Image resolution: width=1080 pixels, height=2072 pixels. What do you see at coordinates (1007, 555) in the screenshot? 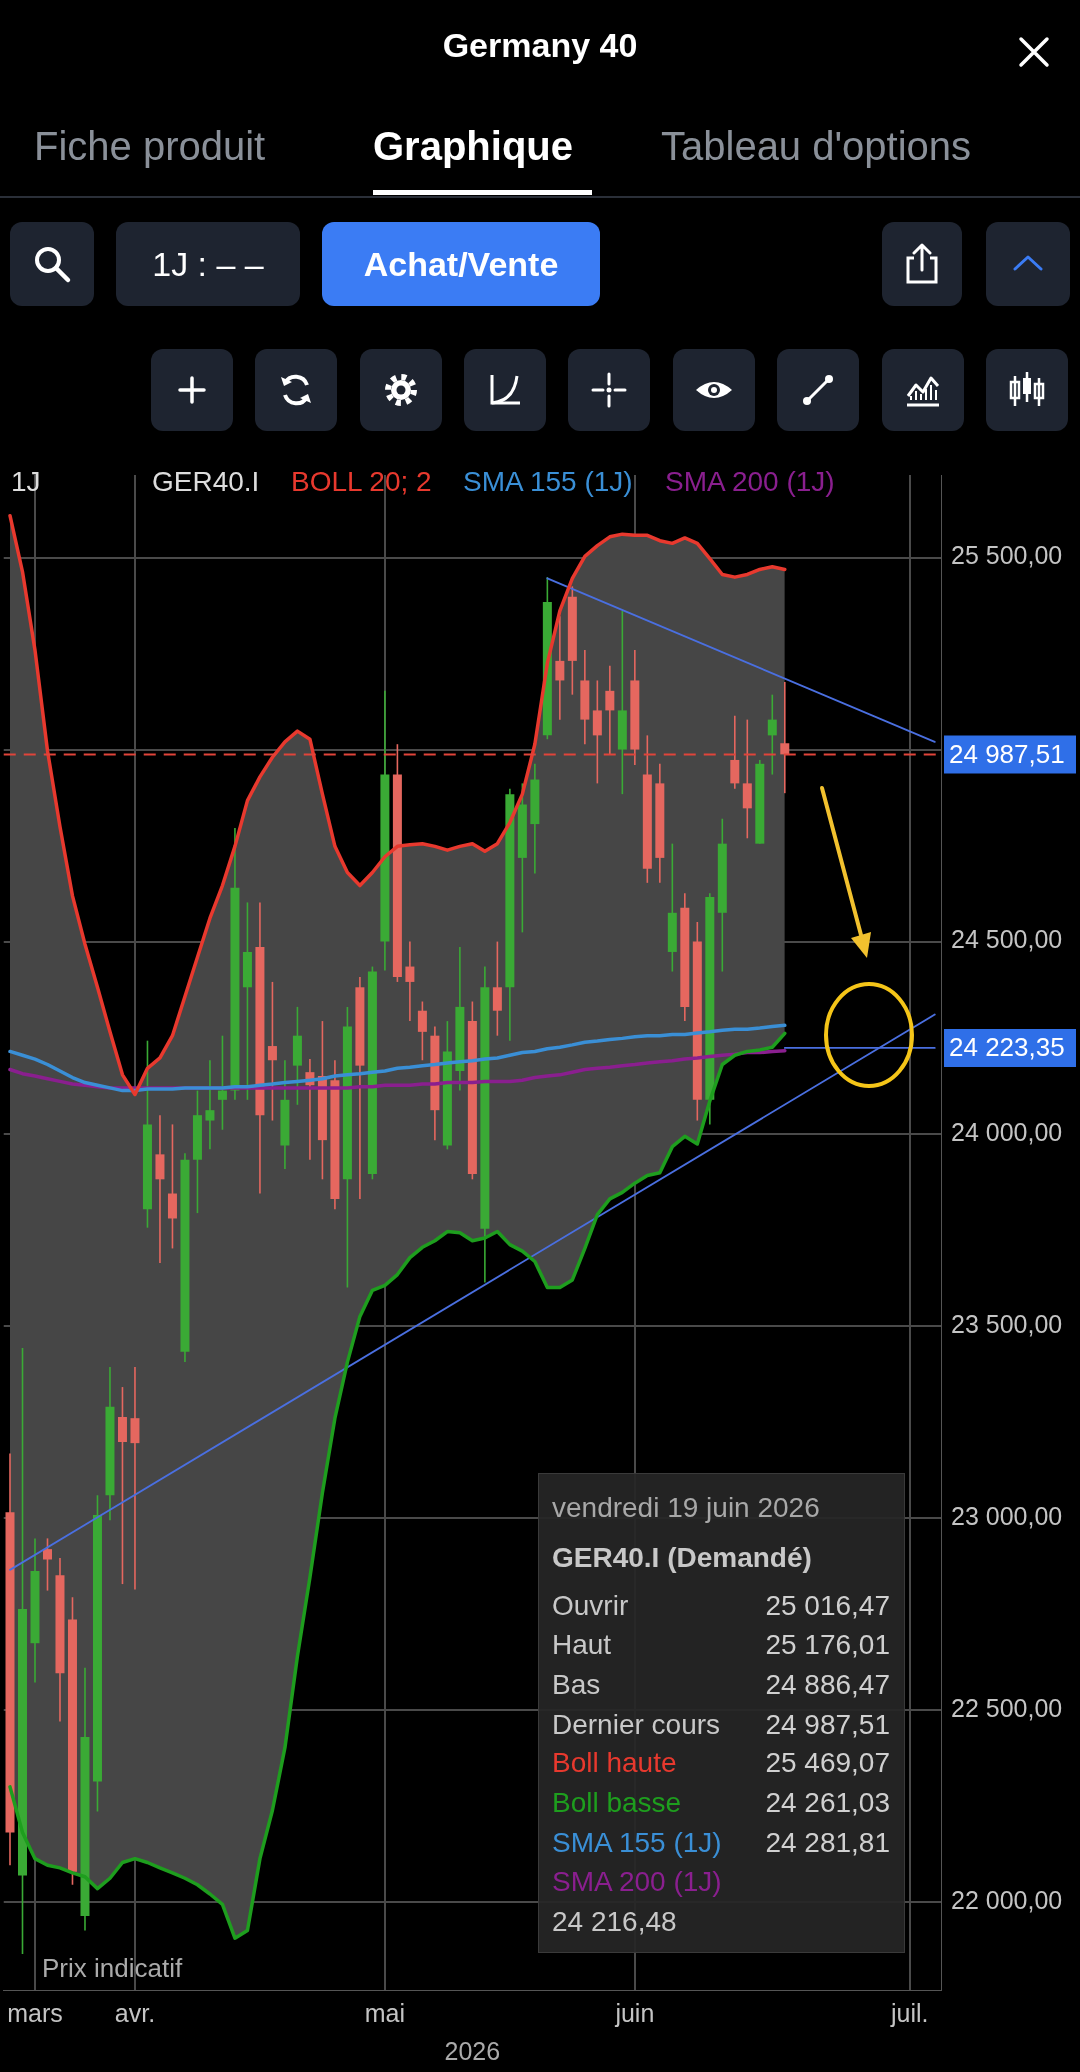
I see `y-tick-label: 25 500,00` at bounding box center [1007, 555].